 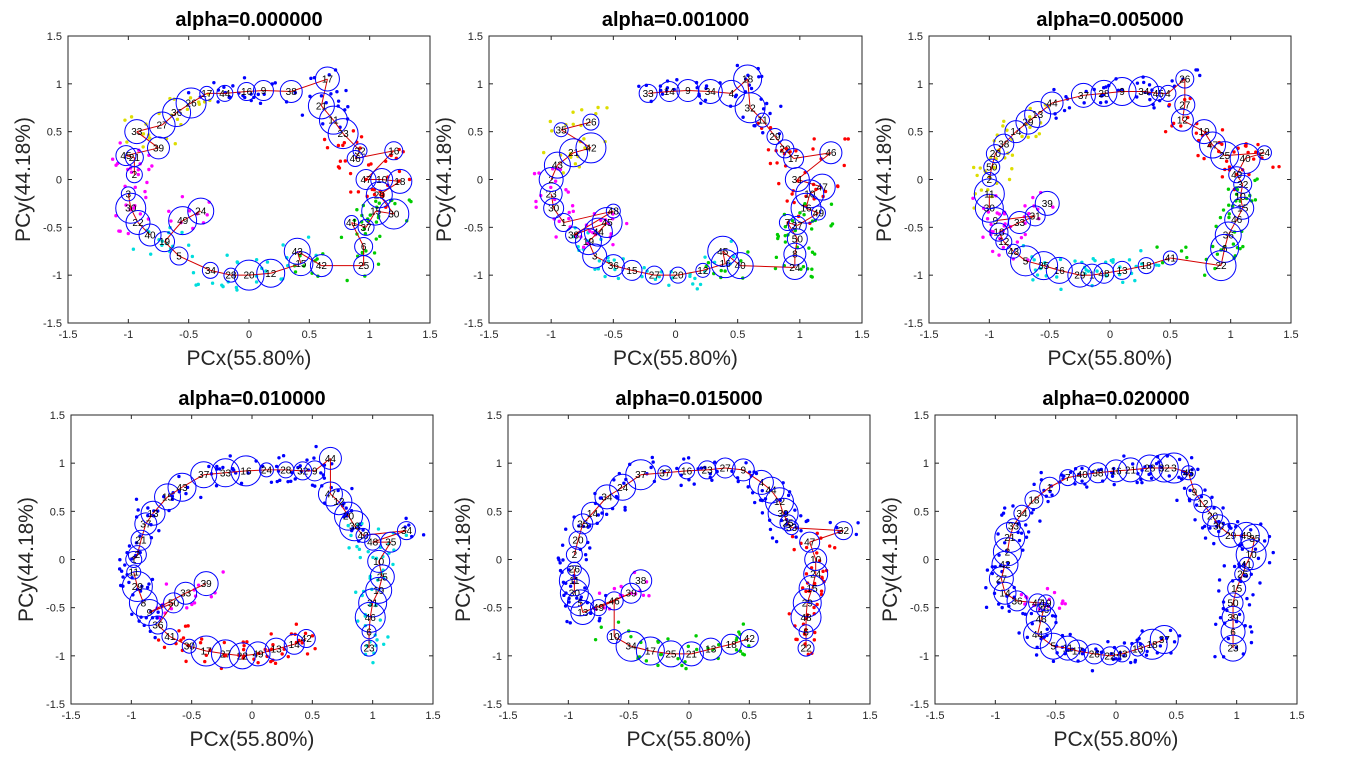 What do you see at coordinates (687, 471) in the screenshot?
I see `node-label: 16` at bounding box center [687, 471].